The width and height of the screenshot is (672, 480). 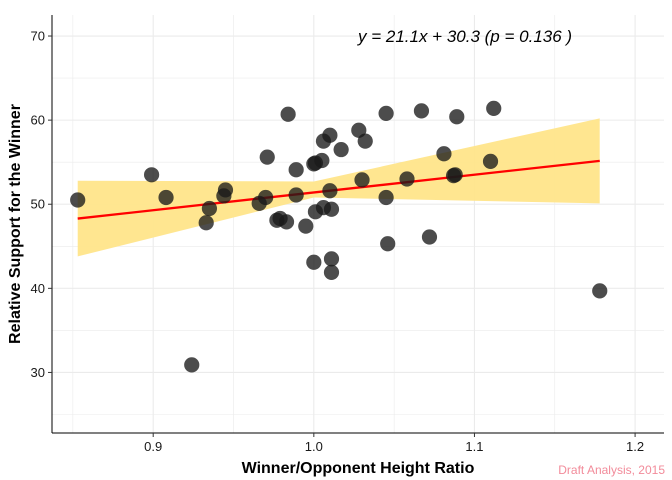 What do you see at coordinates (38, 204) in the screenshot?
I see `y-tick-label: 50` at bounding box center [38, 204].